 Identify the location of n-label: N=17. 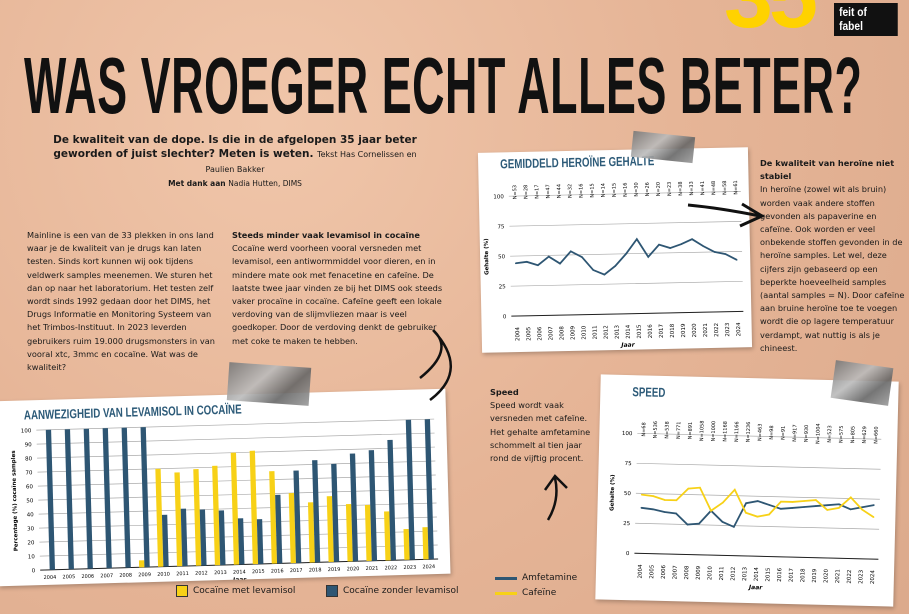
(537, 191).